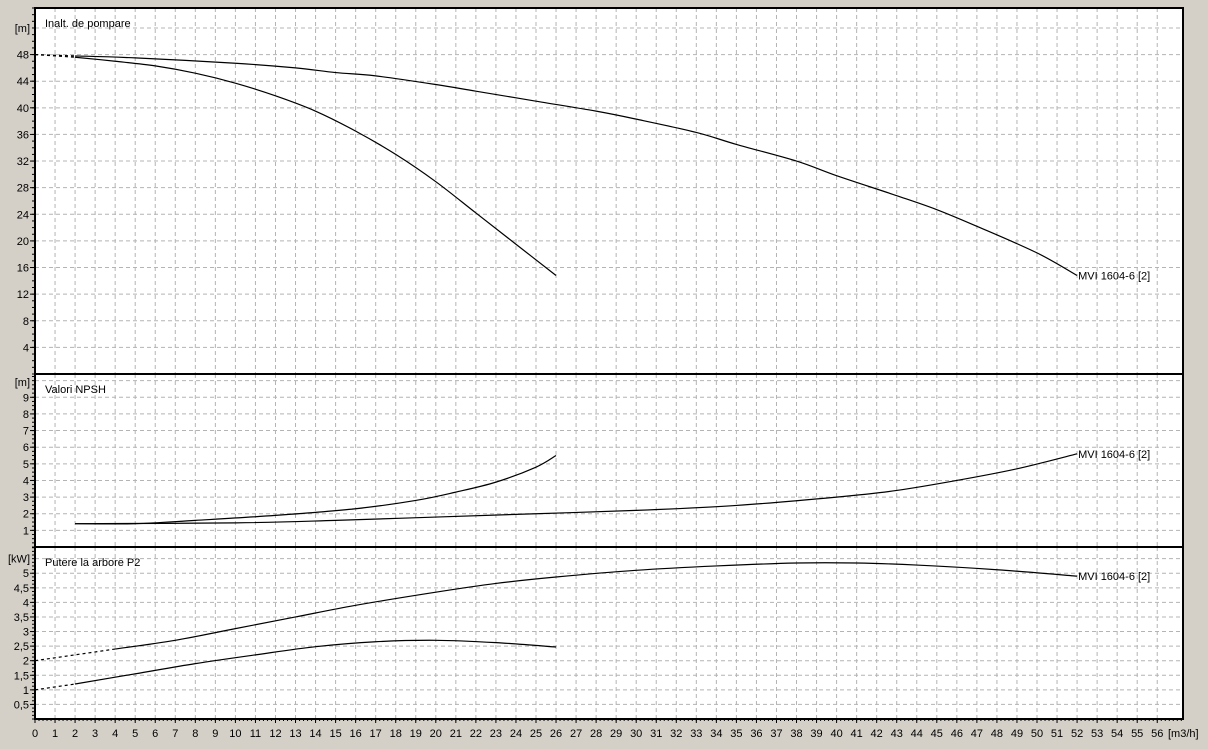 The width and height of the screenshot is (1208, 749). What do you see at coordinates (396, 734) in the screenshot?
I see `x-tick-label: 18` at bounding box center [396, 734].